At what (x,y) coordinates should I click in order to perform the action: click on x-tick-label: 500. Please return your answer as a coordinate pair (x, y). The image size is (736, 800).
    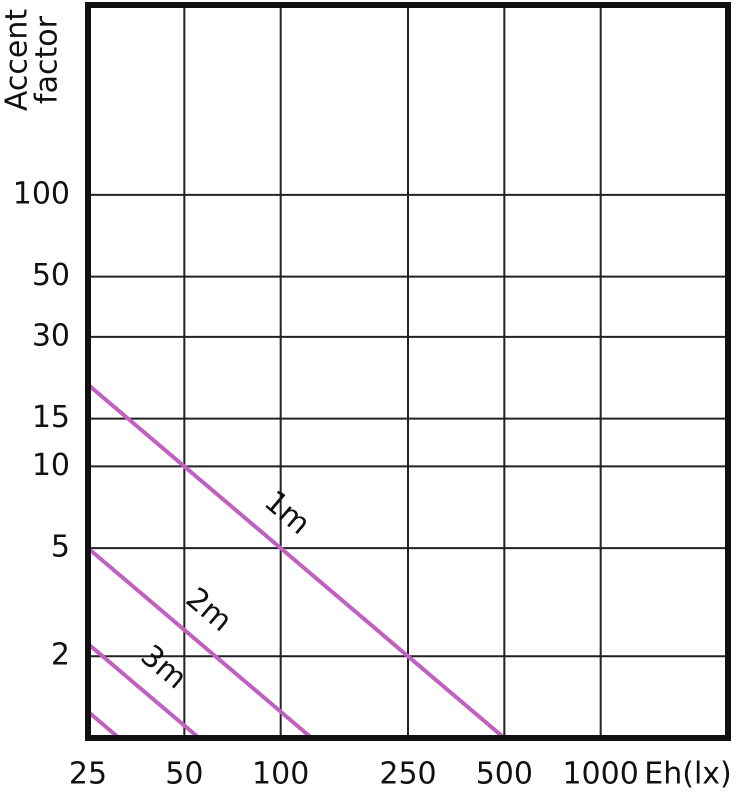
    Looking at the image, I should click on (504, 774).